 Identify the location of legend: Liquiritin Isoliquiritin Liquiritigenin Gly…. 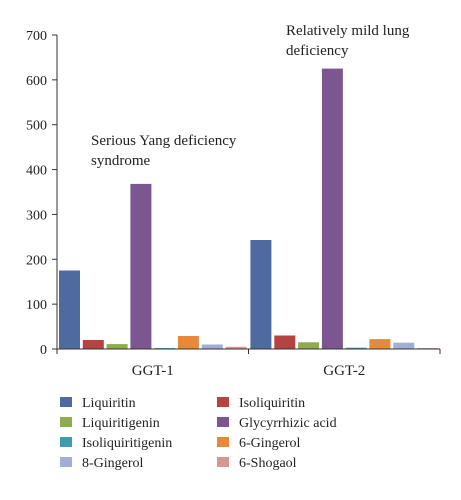
(198, 433).